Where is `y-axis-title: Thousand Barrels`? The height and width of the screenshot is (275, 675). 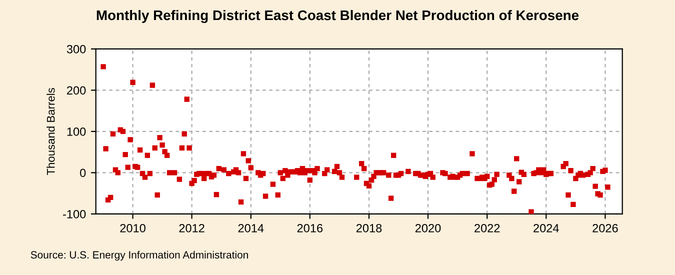
y-axis-title: Thousand Barrels is located at coordinates (50, 132).